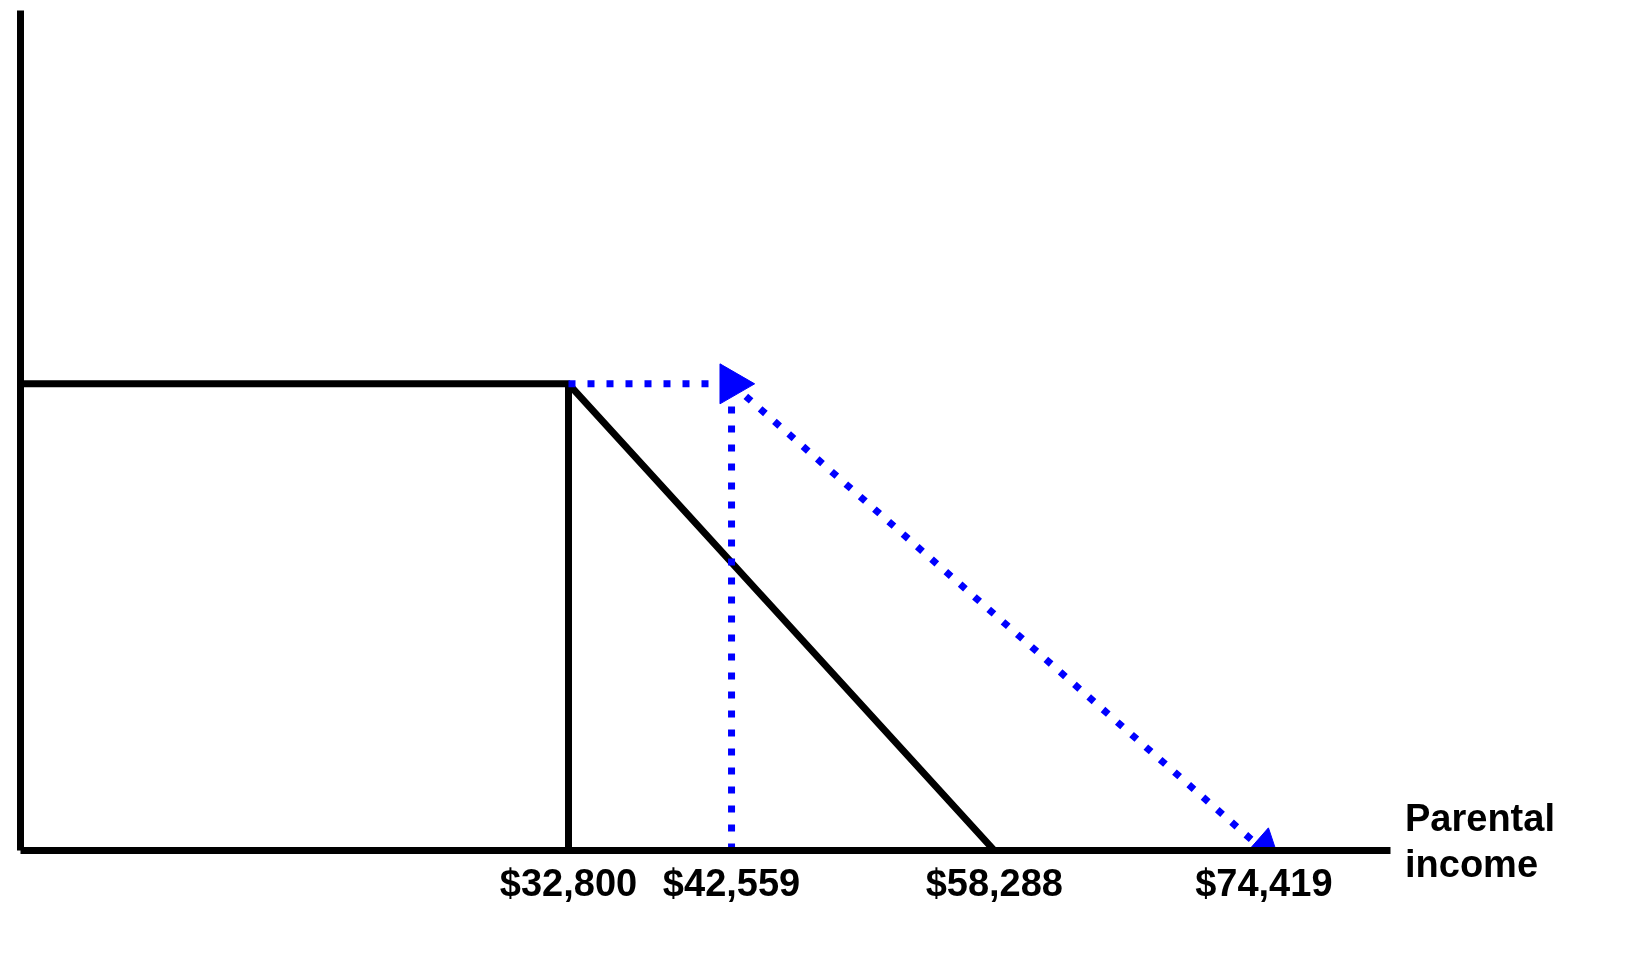 This screenshot has height=964, width=1650. Describe the element at coordinates (1264, 882) in the screenshot. I see `x-tick-label: $74,419` at that location.